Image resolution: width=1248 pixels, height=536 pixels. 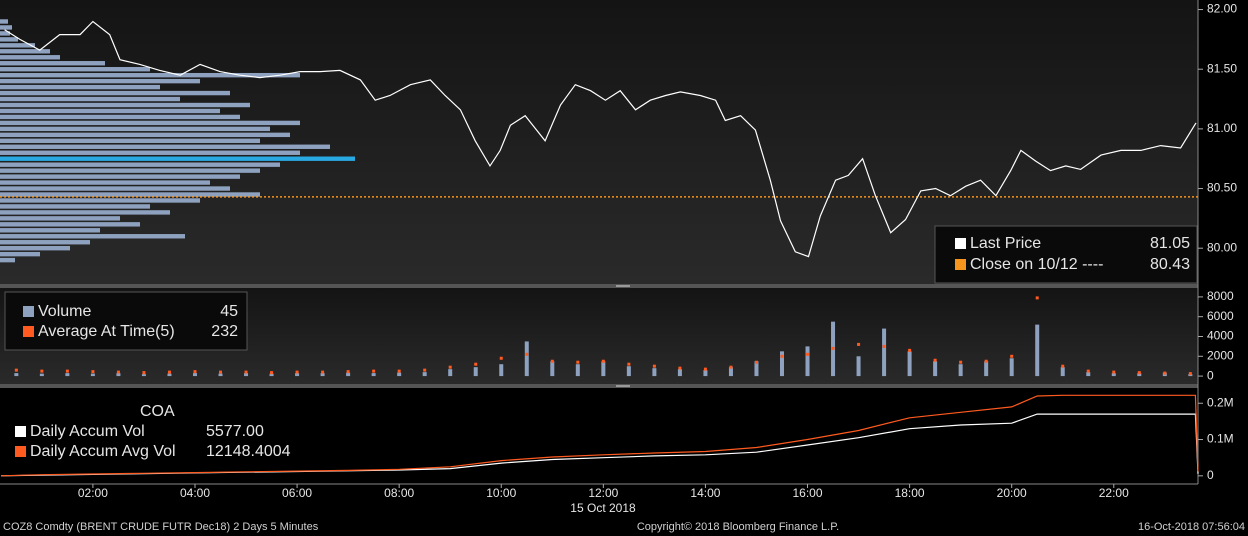 I want to click on y-tick-label: 0.2M, so click(x=1220, y=402).